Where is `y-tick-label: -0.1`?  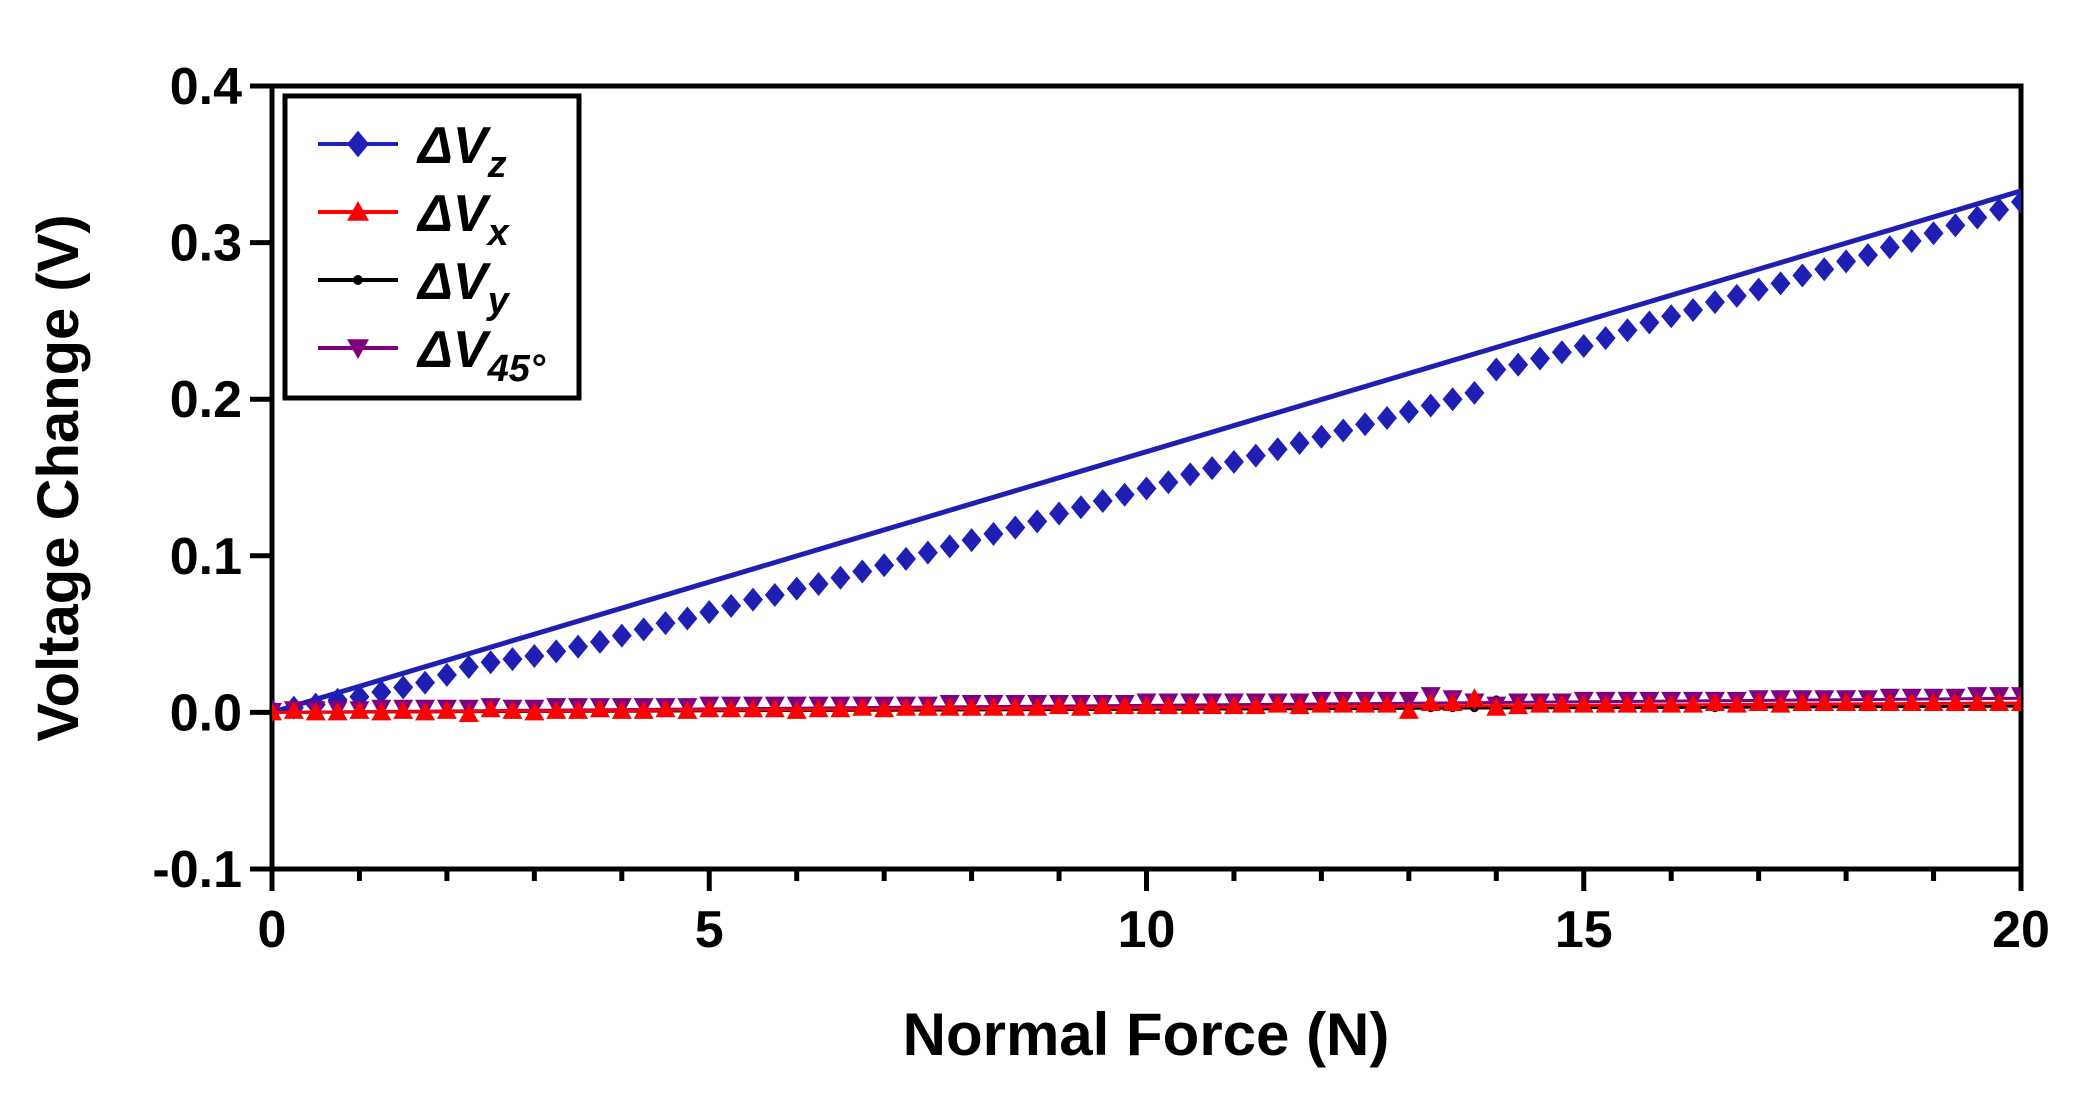 y-tick-label: -0.1 is located at coordinates (197, 870).